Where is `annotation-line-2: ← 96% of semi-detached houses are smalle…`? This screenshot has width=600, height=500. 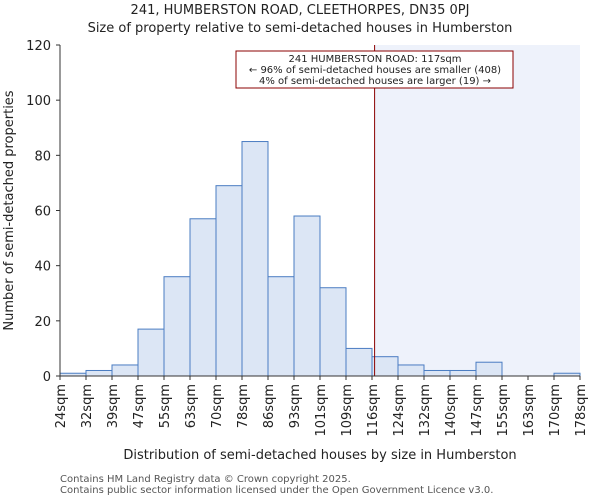 annotation-line-2: ← 96% of semi-detached houses are smalle… is located at coordinates (375, 70).